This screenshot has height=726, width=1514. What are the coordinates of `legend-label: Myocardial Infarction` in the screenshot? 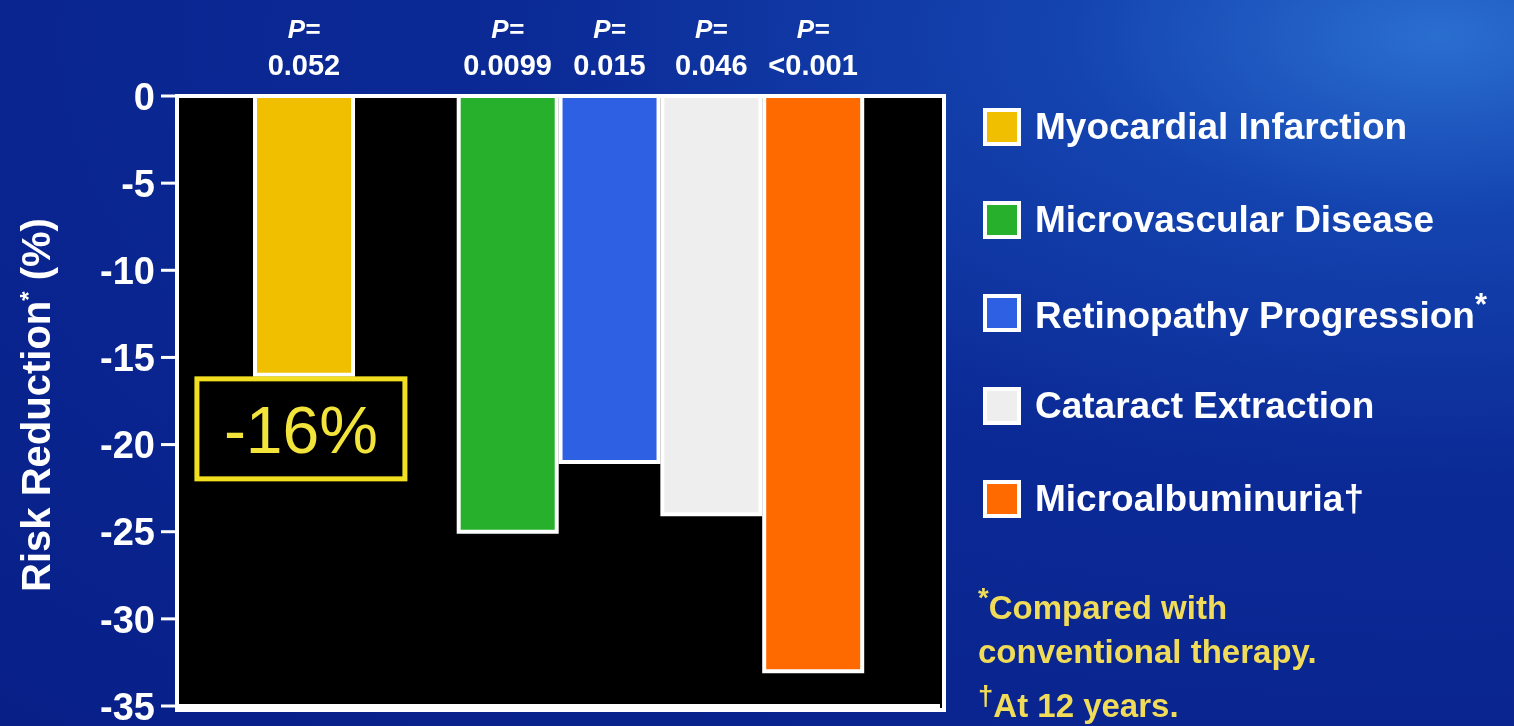 It's located at (1221, 126).